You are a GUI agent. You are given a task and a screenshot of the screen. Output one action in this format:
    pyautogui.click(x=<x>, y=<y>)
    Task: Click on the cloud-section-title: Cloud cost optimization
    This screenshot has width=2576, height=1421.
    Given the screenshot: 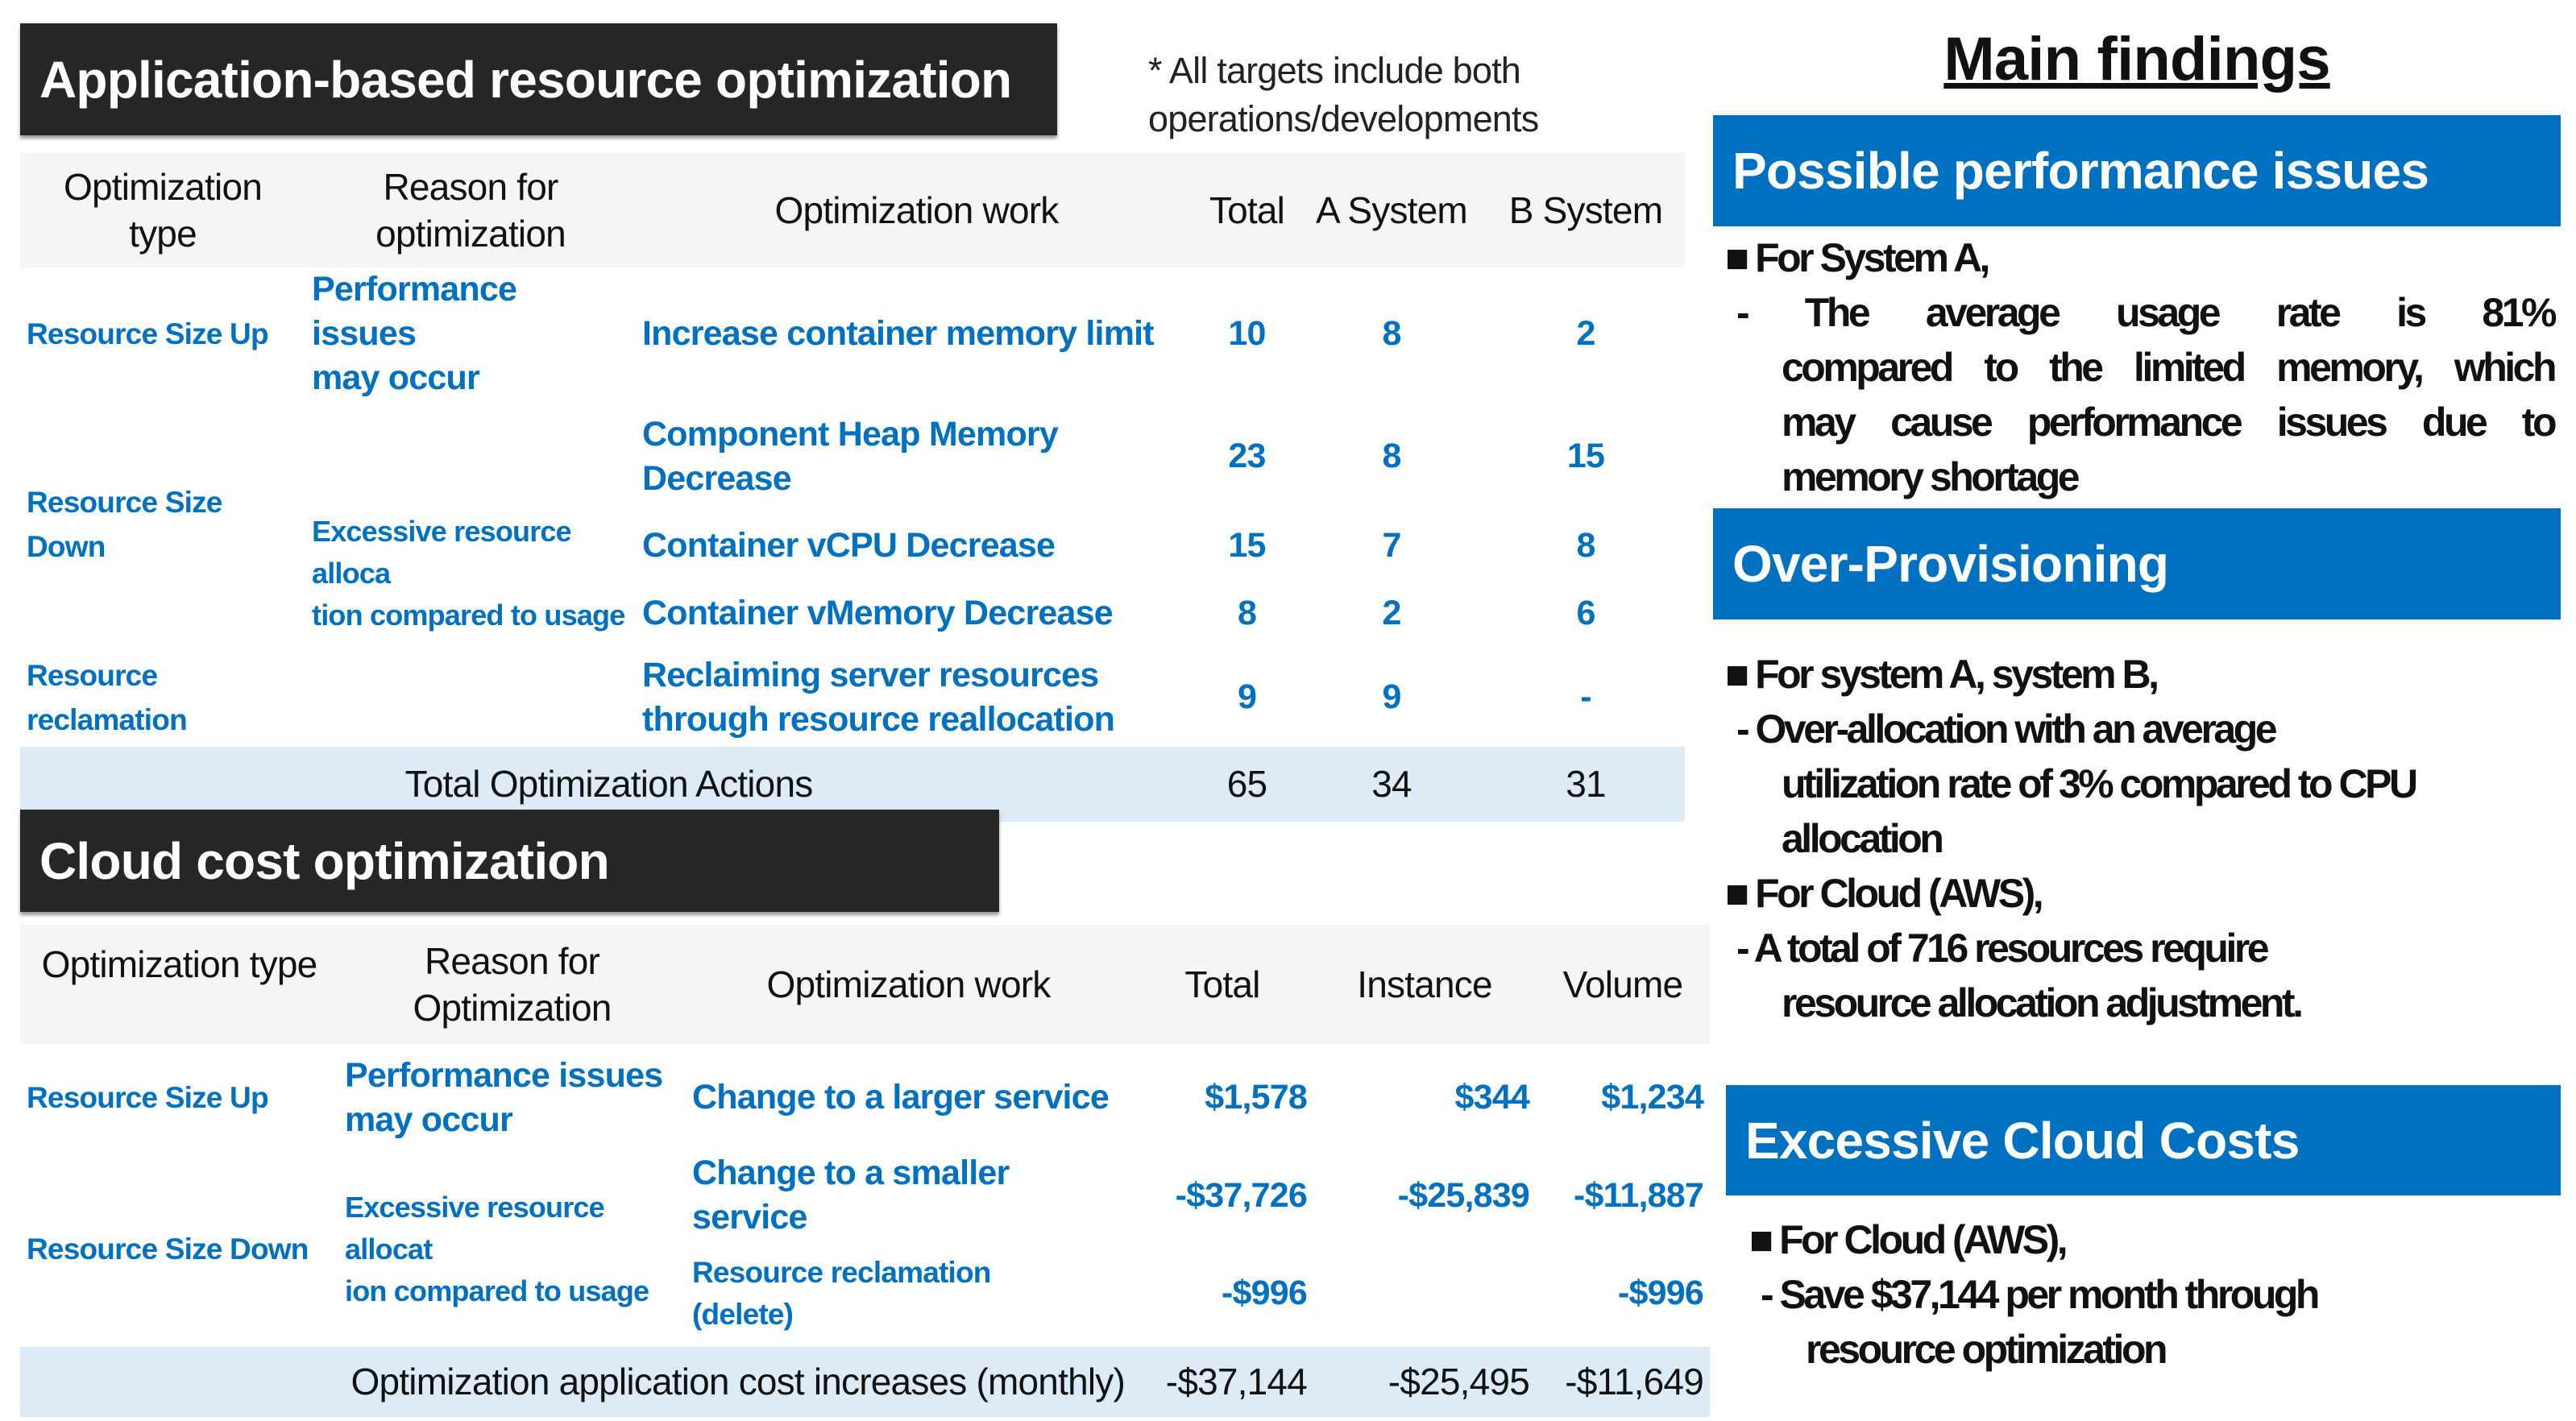 What is the action you would take?
    pyautogui.click(x=509, y=861)
    